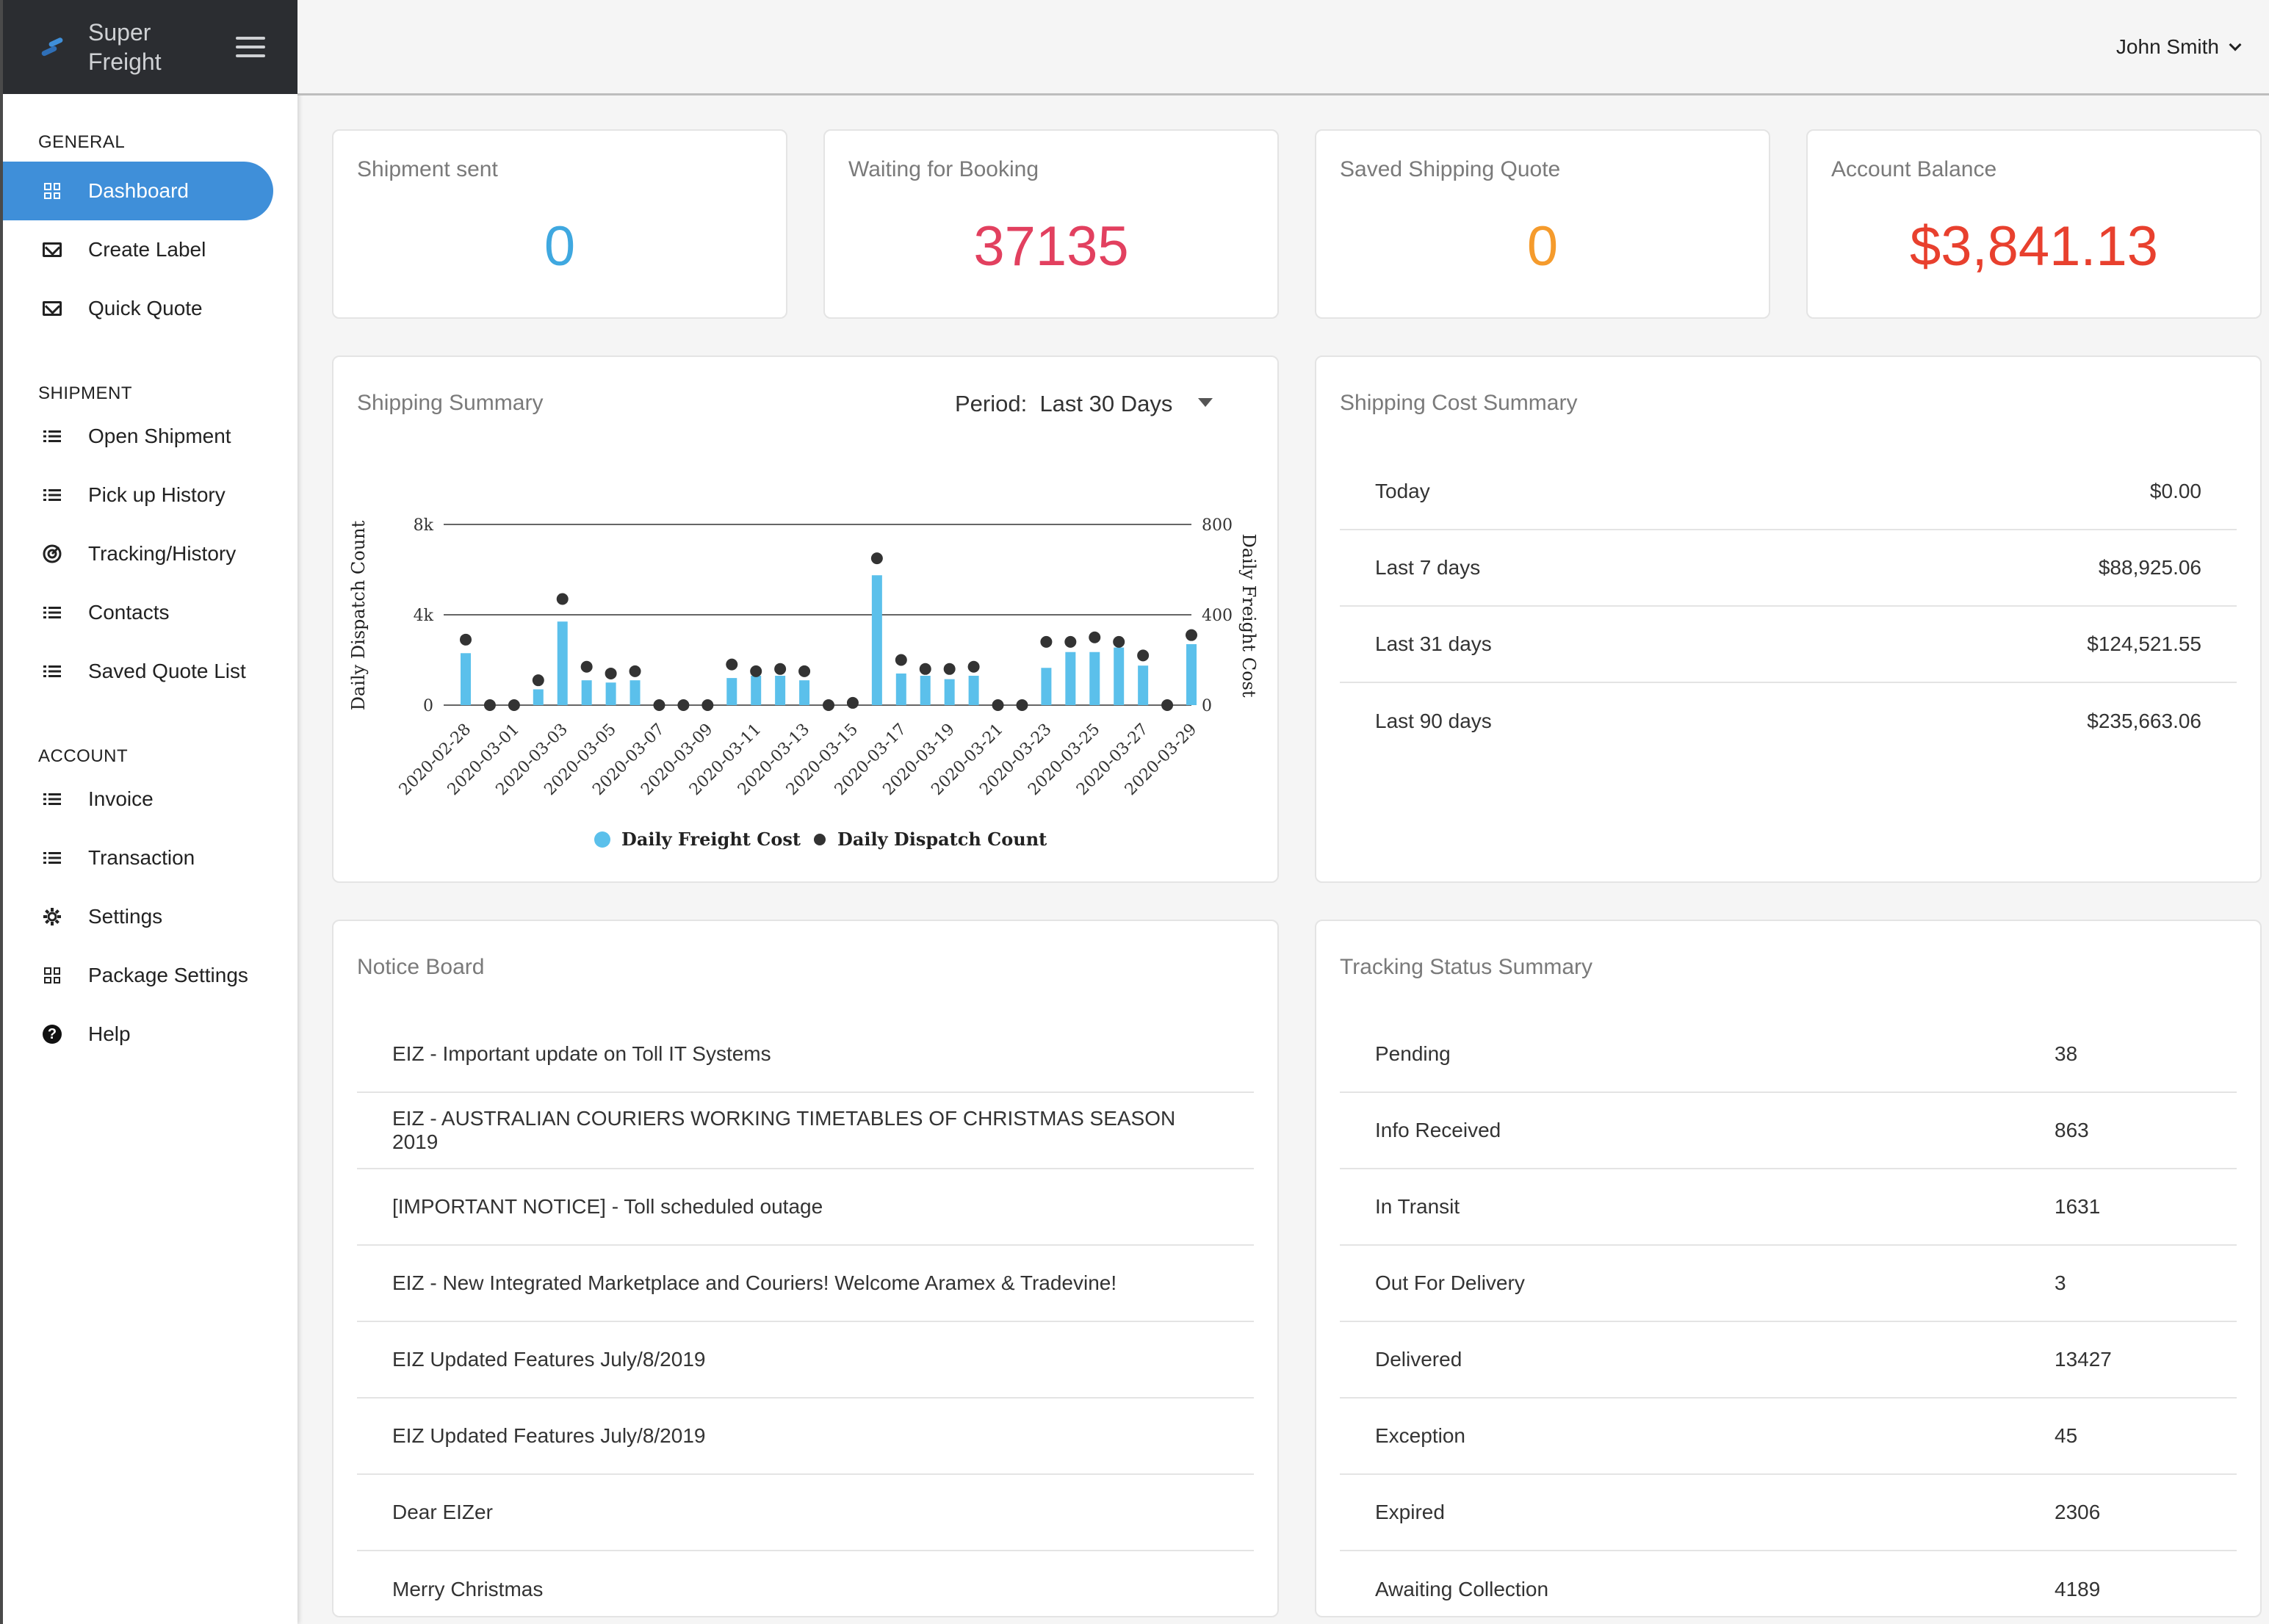 This screenshot has width=2269, height=1624. I want to click on sidebar-item-invoice: Invoice, so click(150, 799).